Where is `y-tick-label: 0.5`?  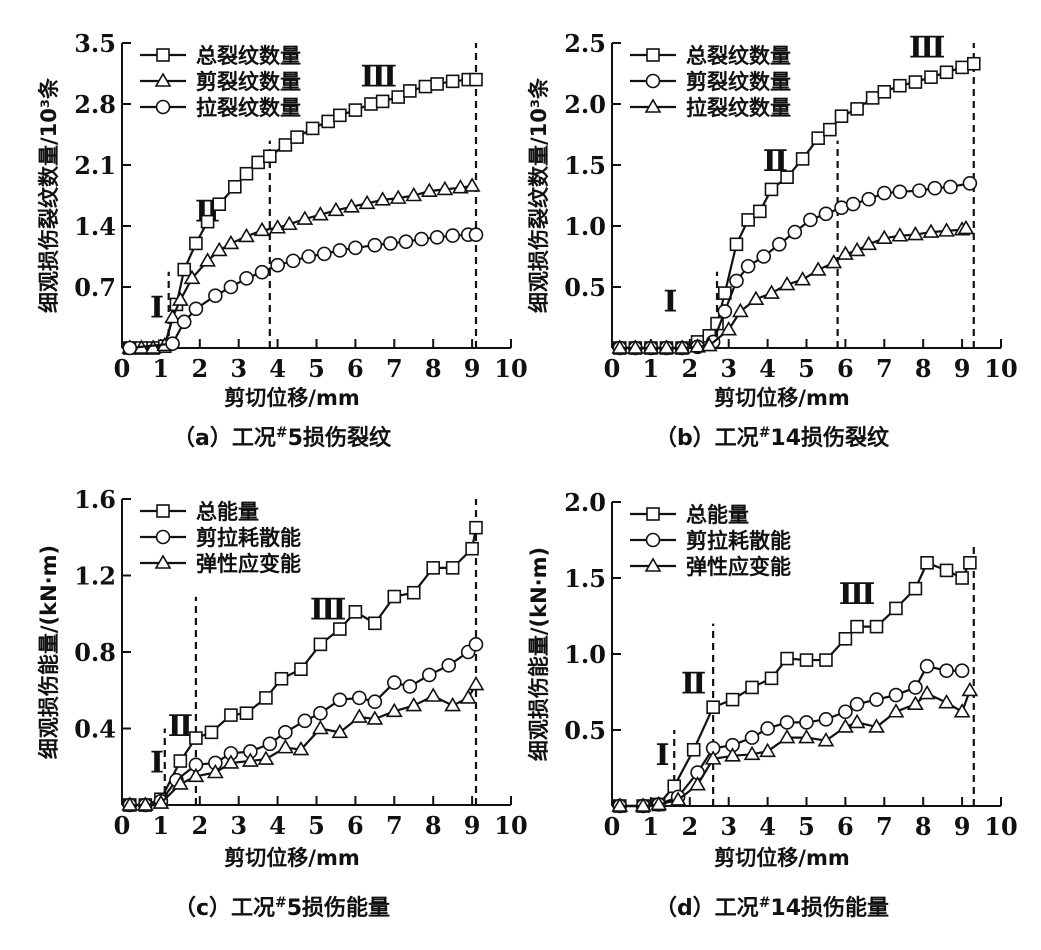
y-tick-label: 0.5 is located at coordinates (585, 287).